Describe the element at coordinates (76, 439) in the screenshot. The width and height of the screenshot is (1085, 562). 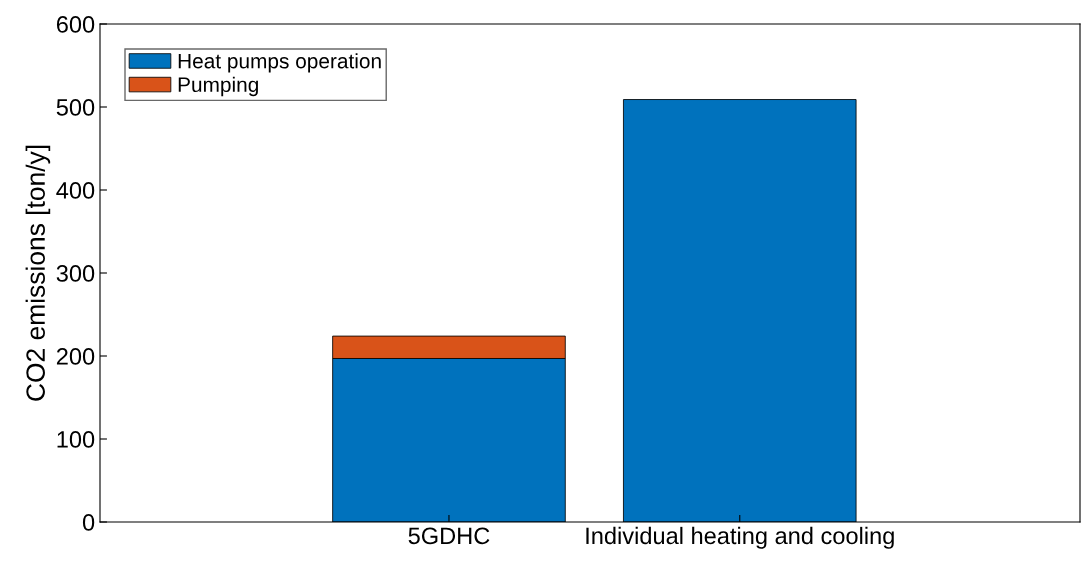
I see `y-tick-label: 100` at that location.